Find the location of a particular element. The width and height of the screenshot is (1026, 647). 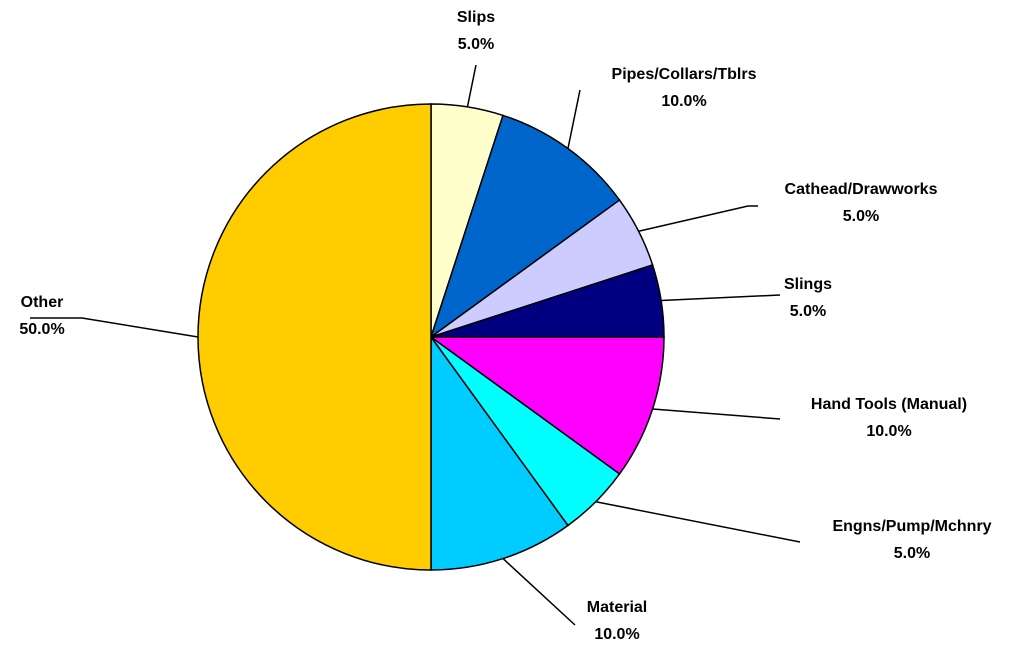

slice-label: Cathead/Drawworks is located at coordinates (861, 189).